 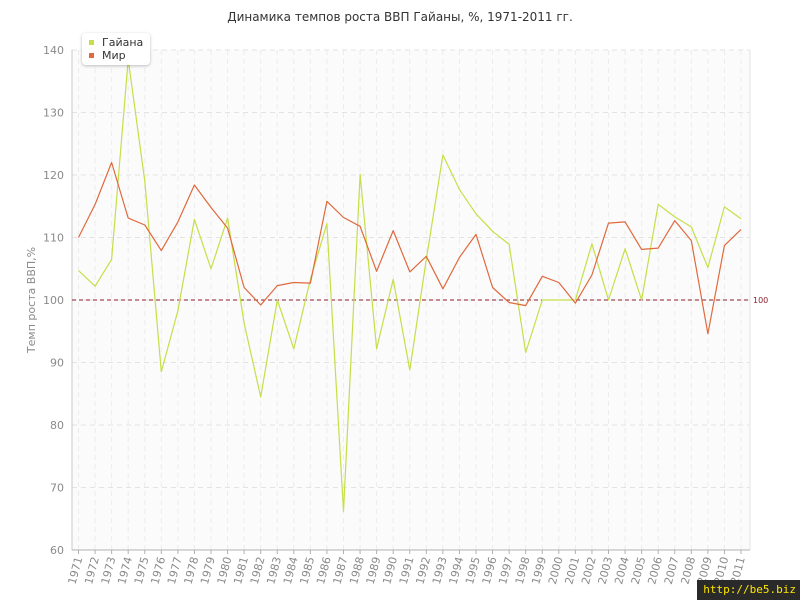 What do you see at coordinates (123, 42) in the screenshot?
I see `legend-label-guyana: Гайана` at bounding box center [123, 42].